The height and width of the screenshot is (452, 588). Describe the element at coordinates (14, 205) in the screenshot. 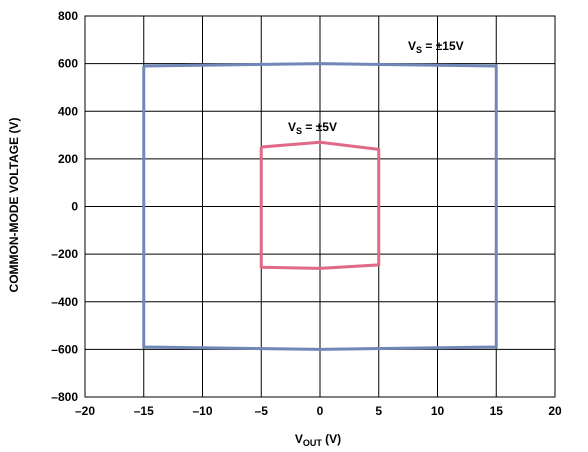

I see `y-axis-label: COMMON-MODE VOLTAGE (V)` at that location.